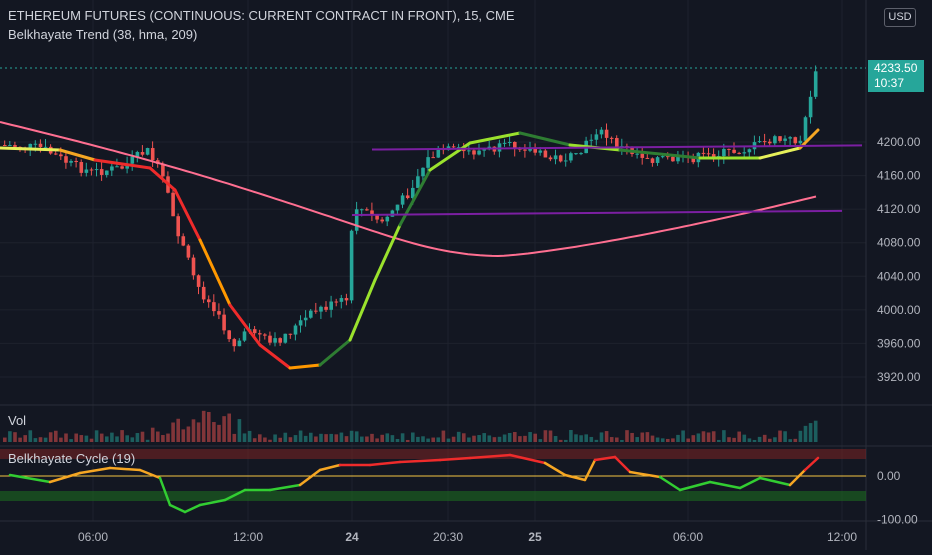  Describe the element at coordinates (72, 458) in the screenshot. I see `cycle-pane-label: Belkhayate Cycle (19)` at that location.